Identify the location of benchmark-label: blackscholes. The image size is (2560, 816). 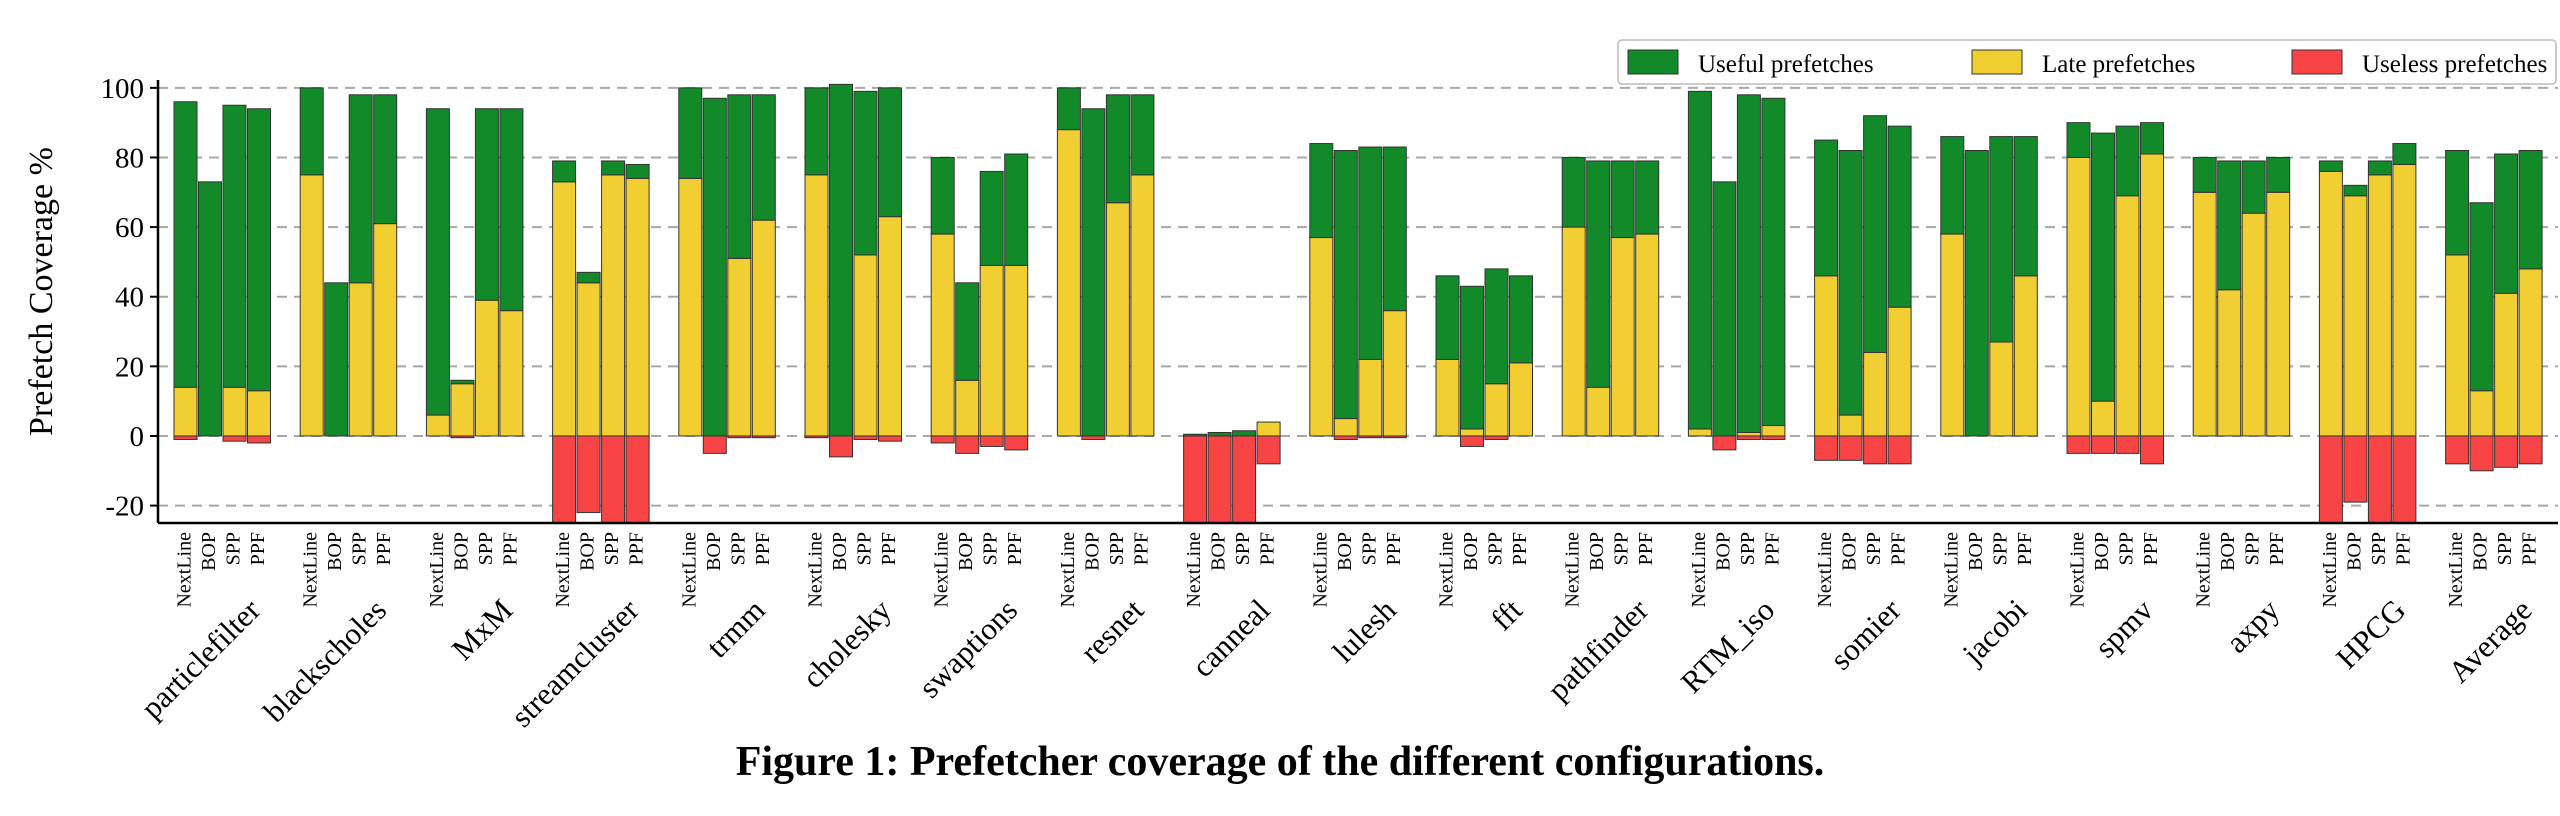
(324, 660).